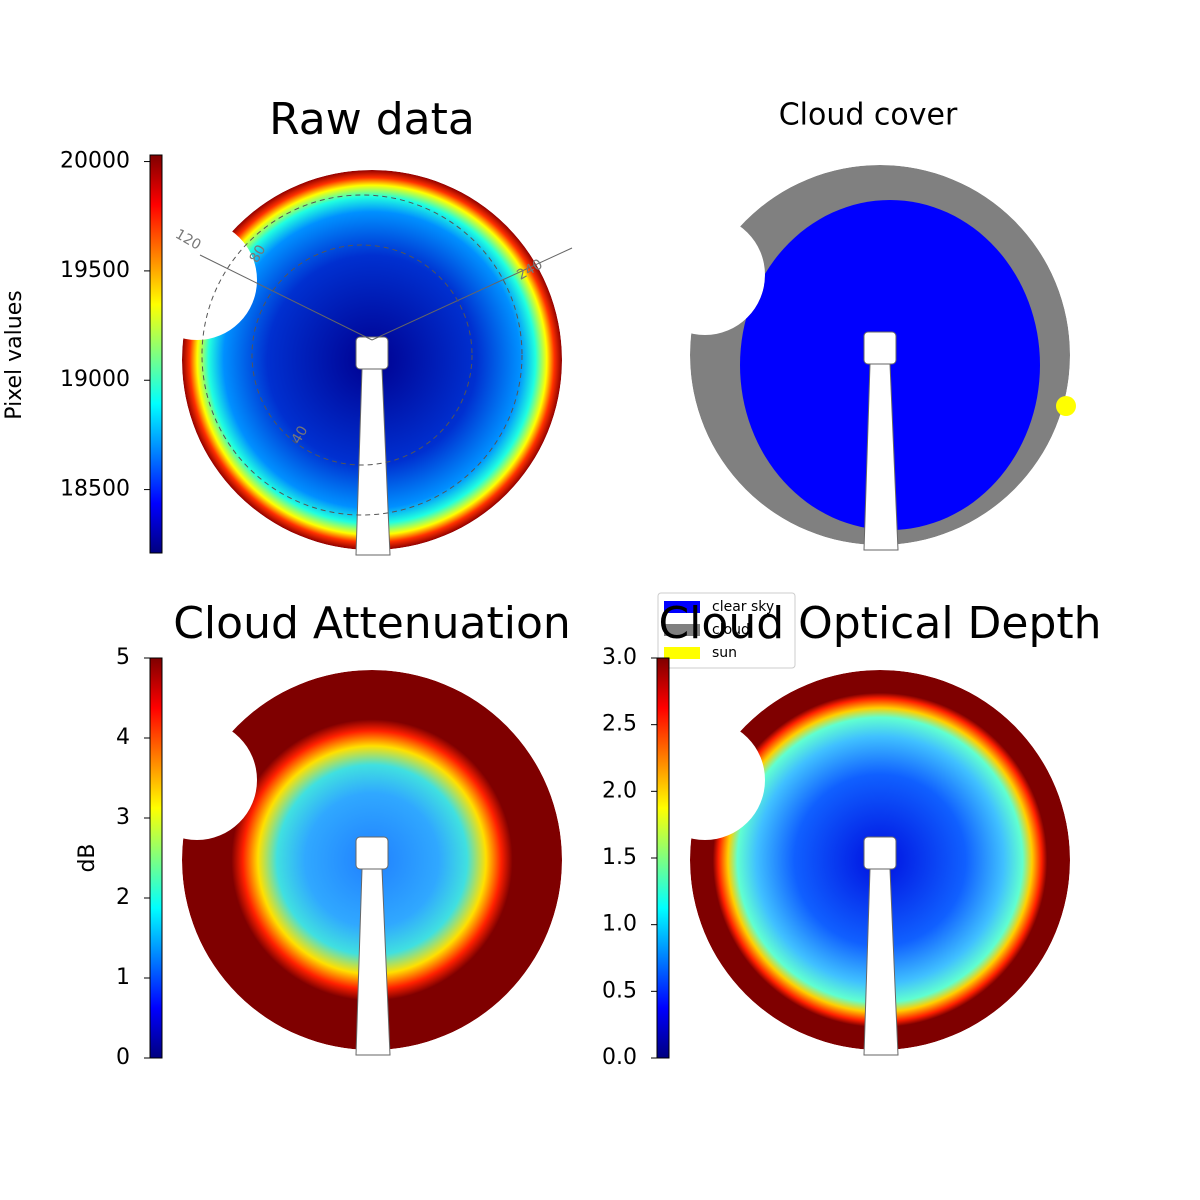 Image resolution: width=1200 pixels, height=1200 pixels. Describe the element at coordinates (731, 630) in the screenshot. I see `legend-label: cloud` at that location.